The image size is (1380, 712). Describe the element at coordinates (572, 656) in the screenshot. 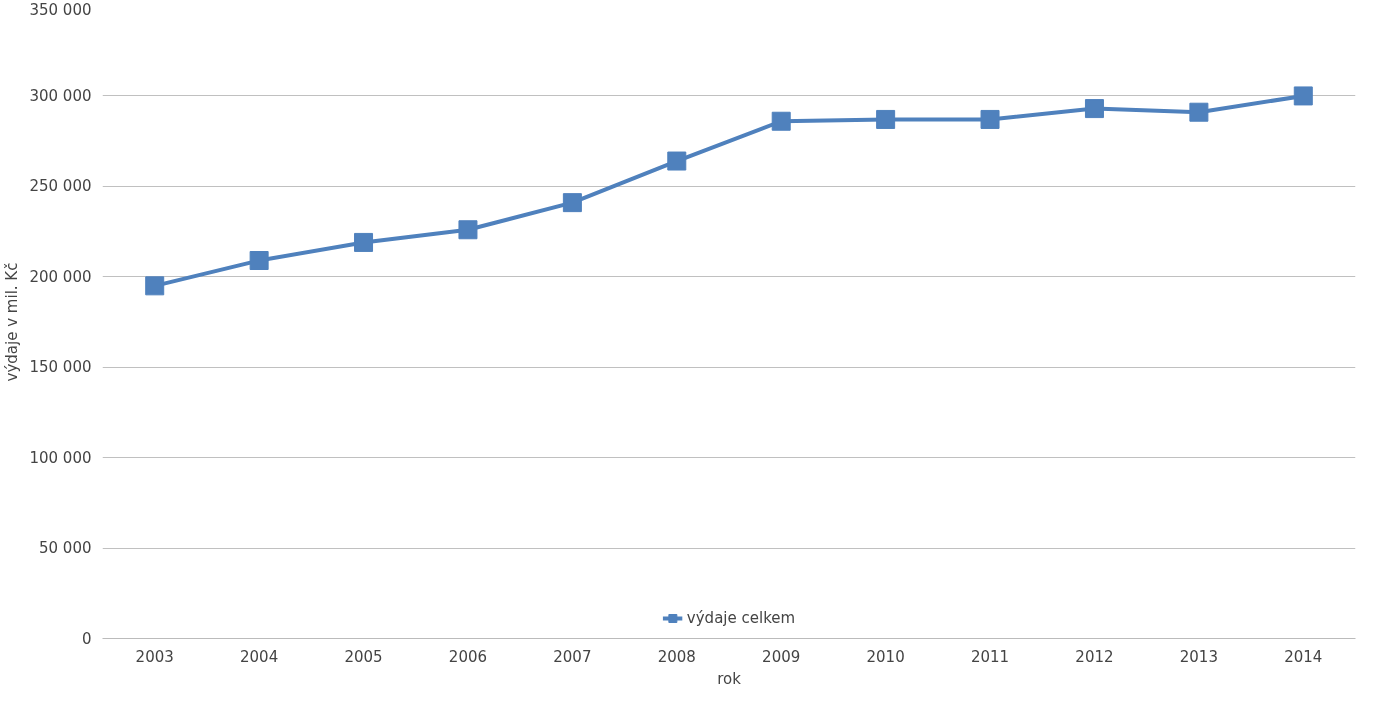

I see `x-tick-label: 2007` at that location.